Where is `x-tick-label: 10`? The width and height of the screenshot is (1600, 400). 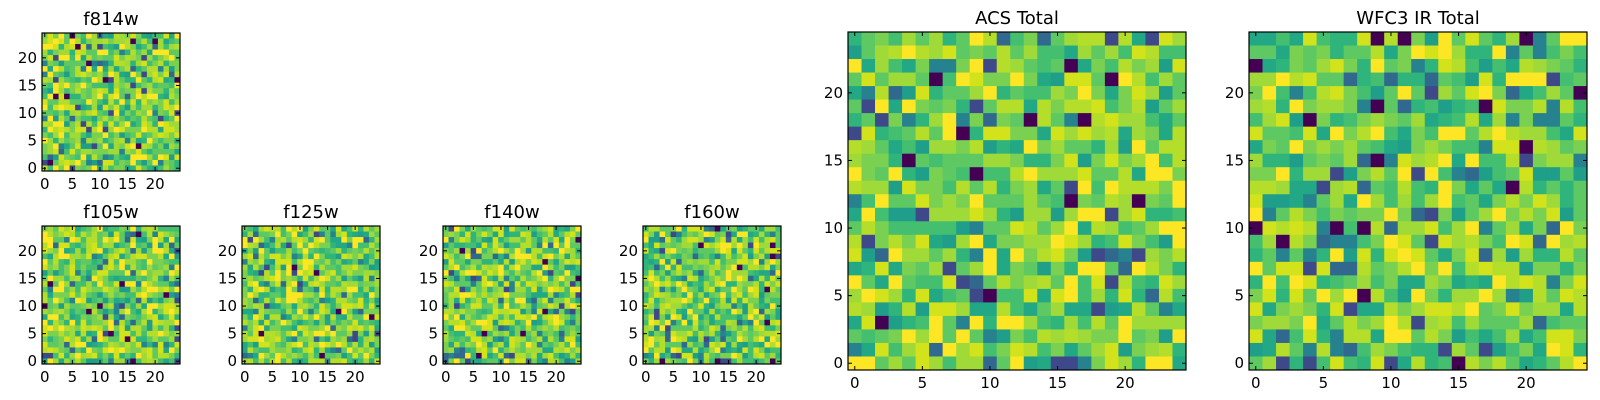
x-tick-label: 10 is located at coordinates (700, 377).